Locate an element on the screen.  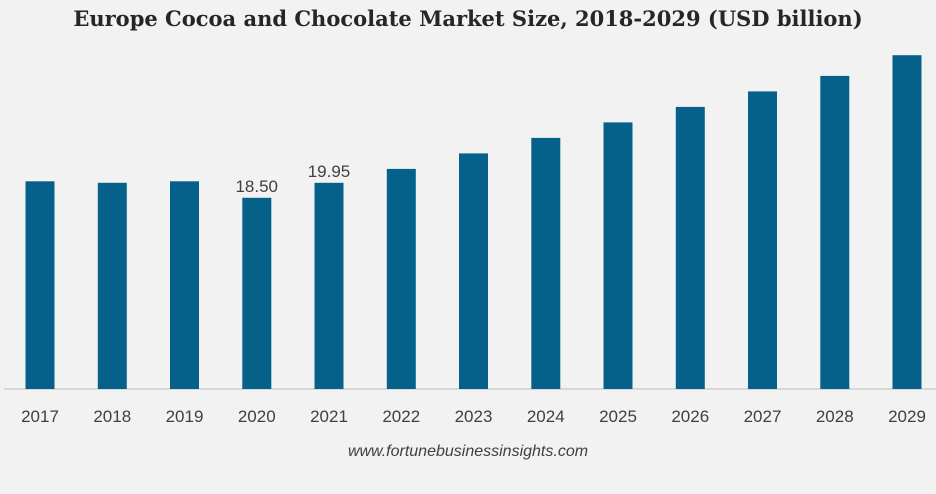
bar-2028 is located at coordinates (835, 232).